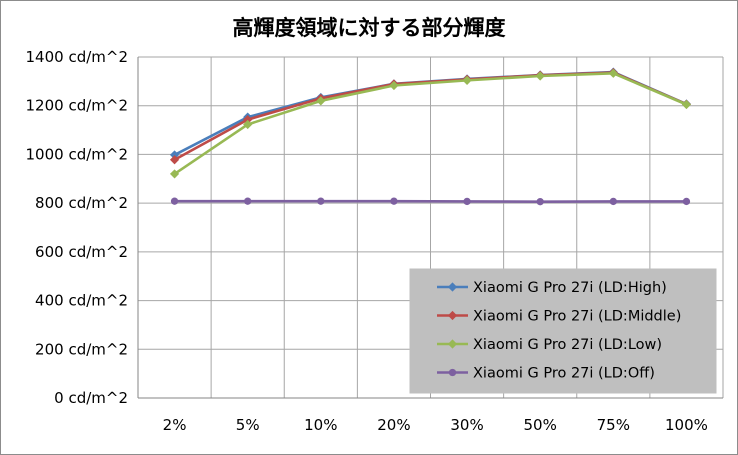 The height and width of the screenshot is (455, 738). Describe the element at coordinates (466, 425) in the screenshot. I see `x-tick-label: 30%` at that location.